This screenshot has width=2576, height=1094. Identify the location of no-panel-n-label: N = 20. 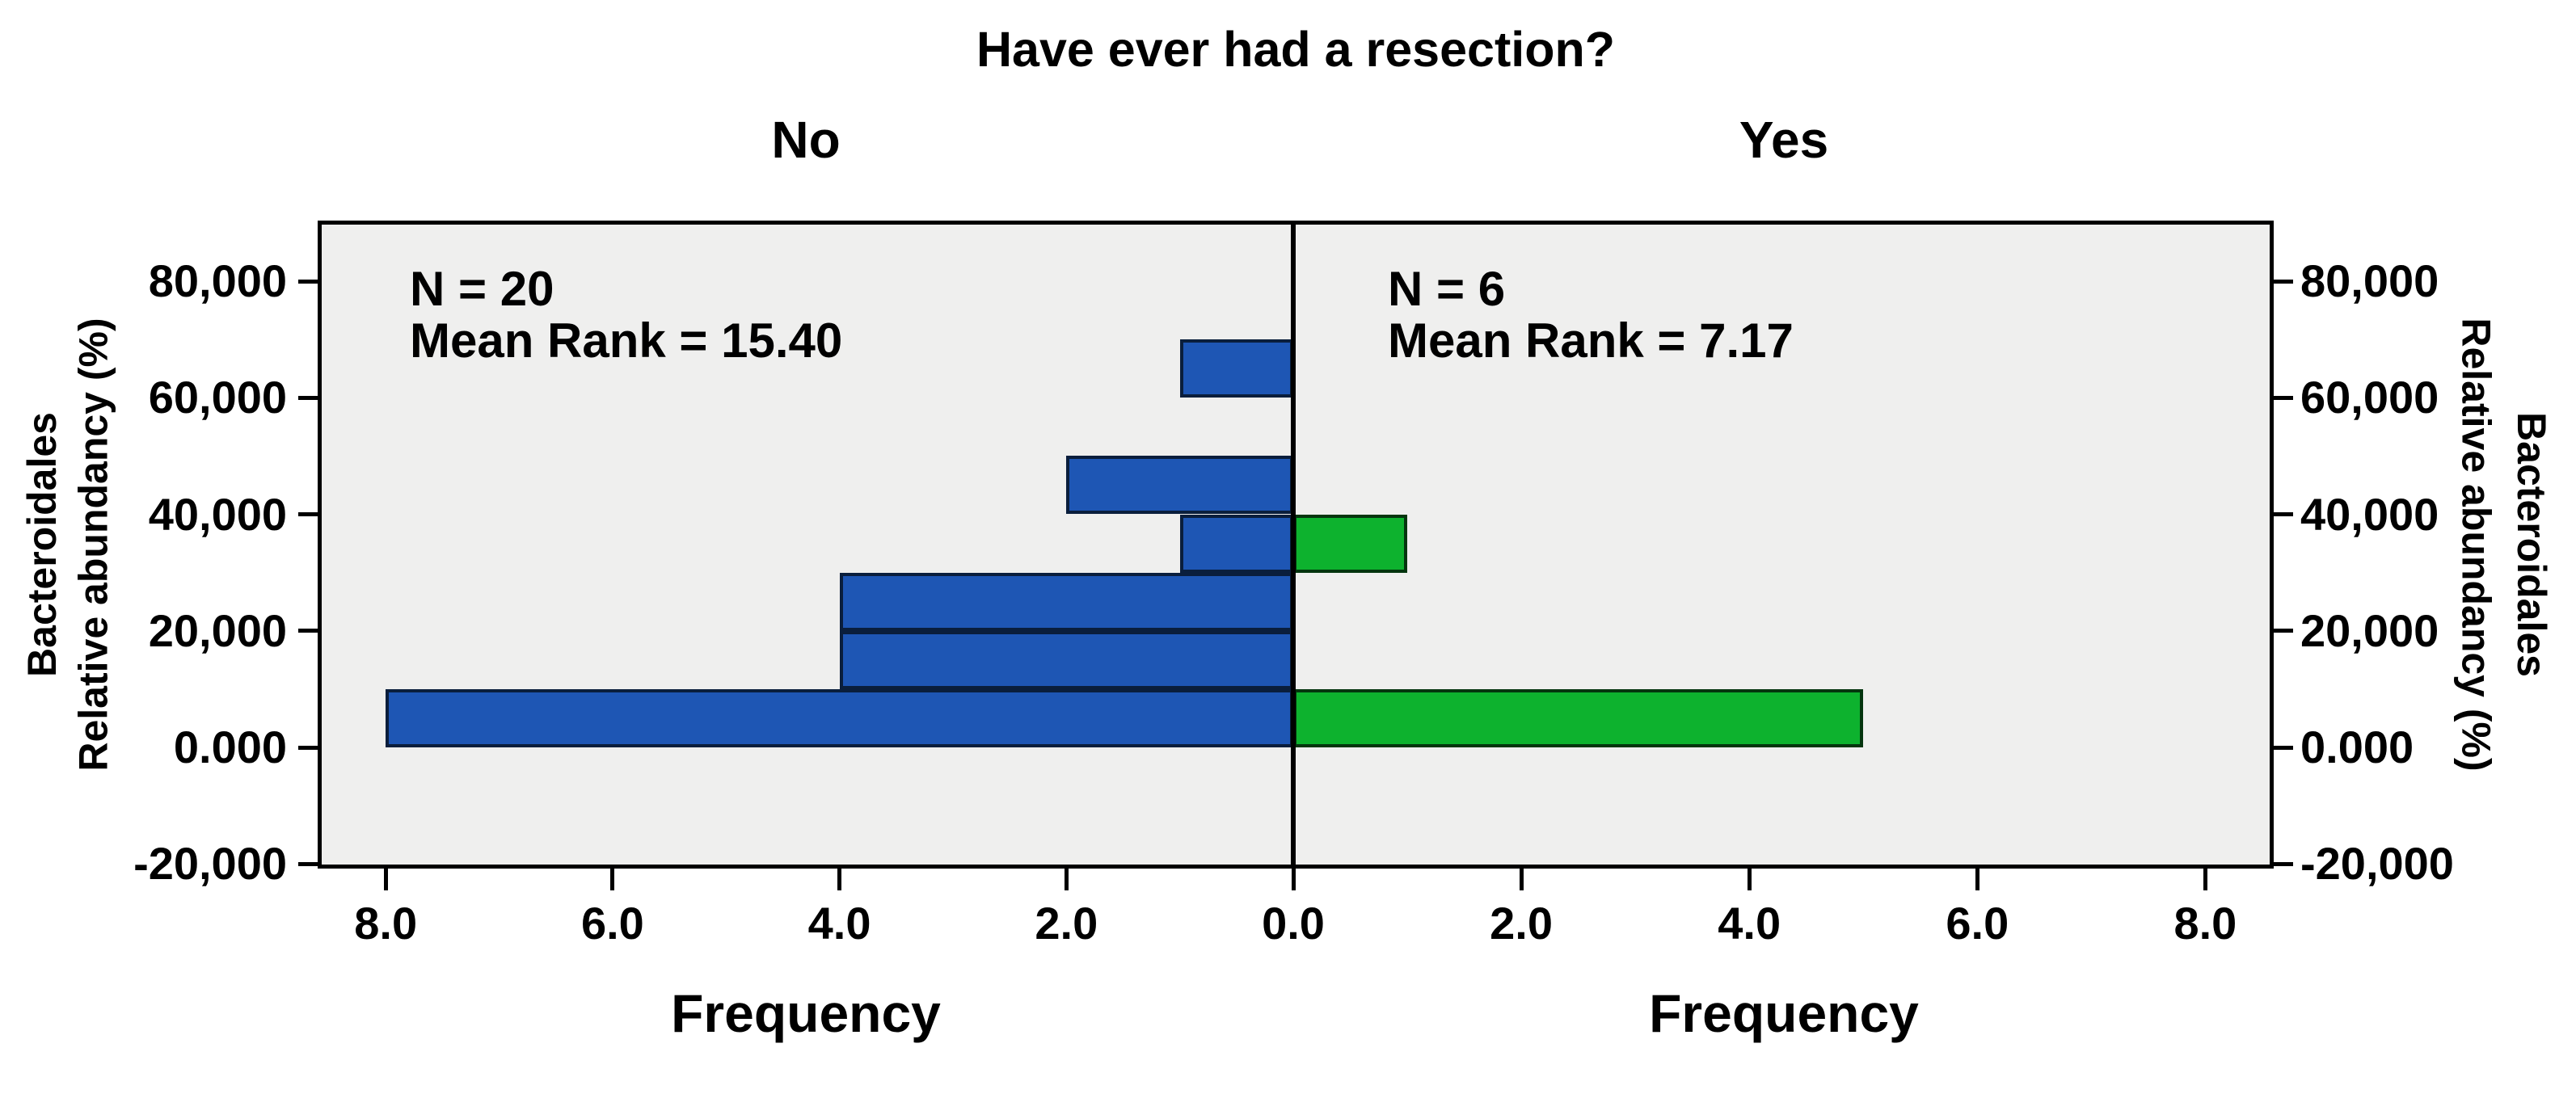
(482, 289).